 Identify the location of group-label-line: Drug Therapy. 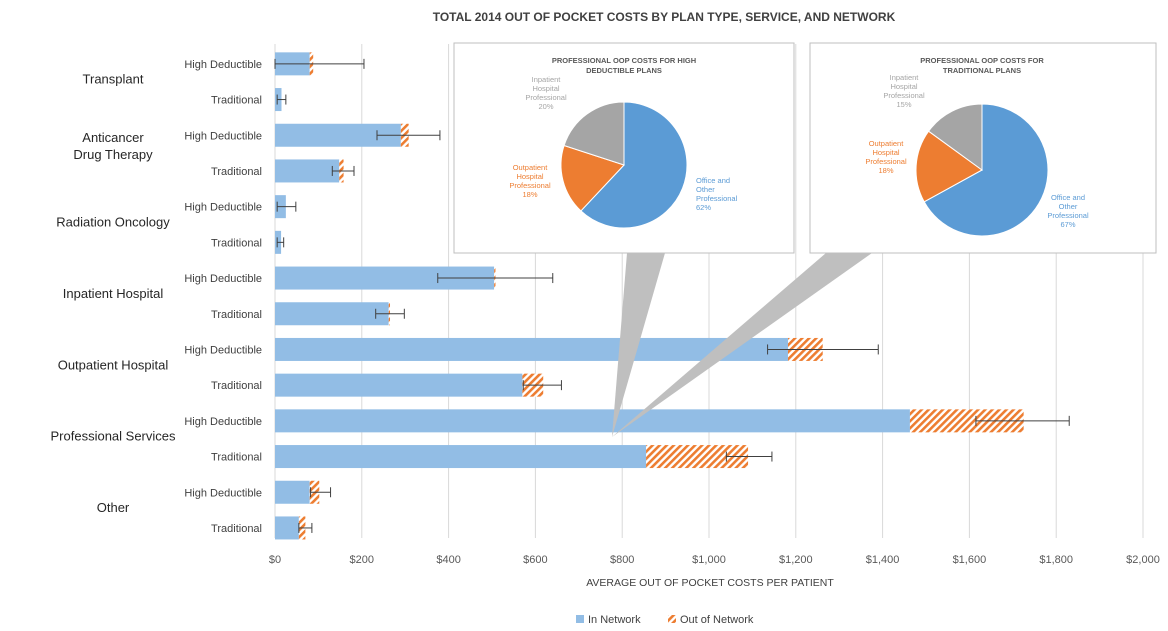
(113, 154).